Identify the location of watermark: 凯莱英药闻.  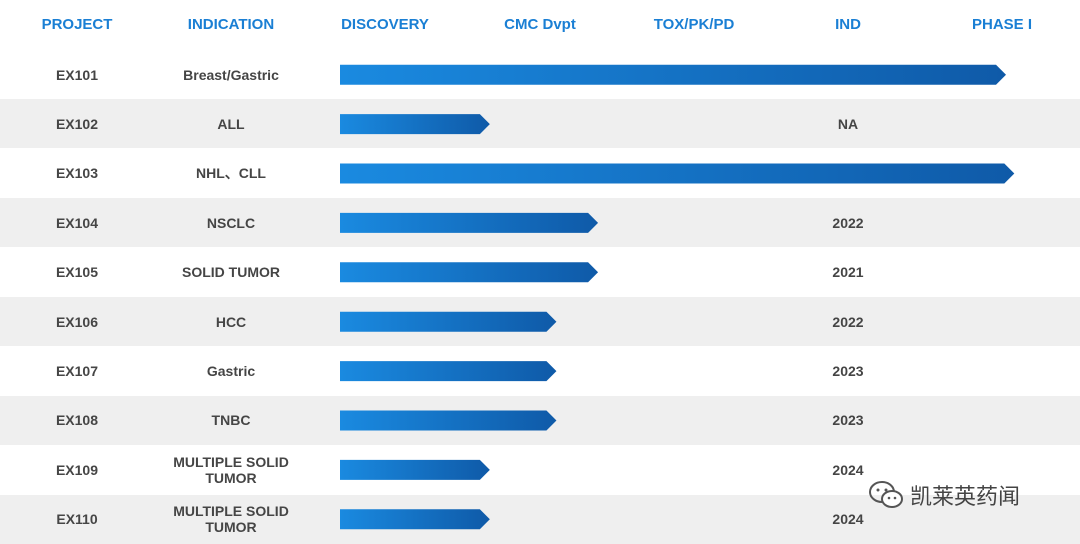
(944, 495).